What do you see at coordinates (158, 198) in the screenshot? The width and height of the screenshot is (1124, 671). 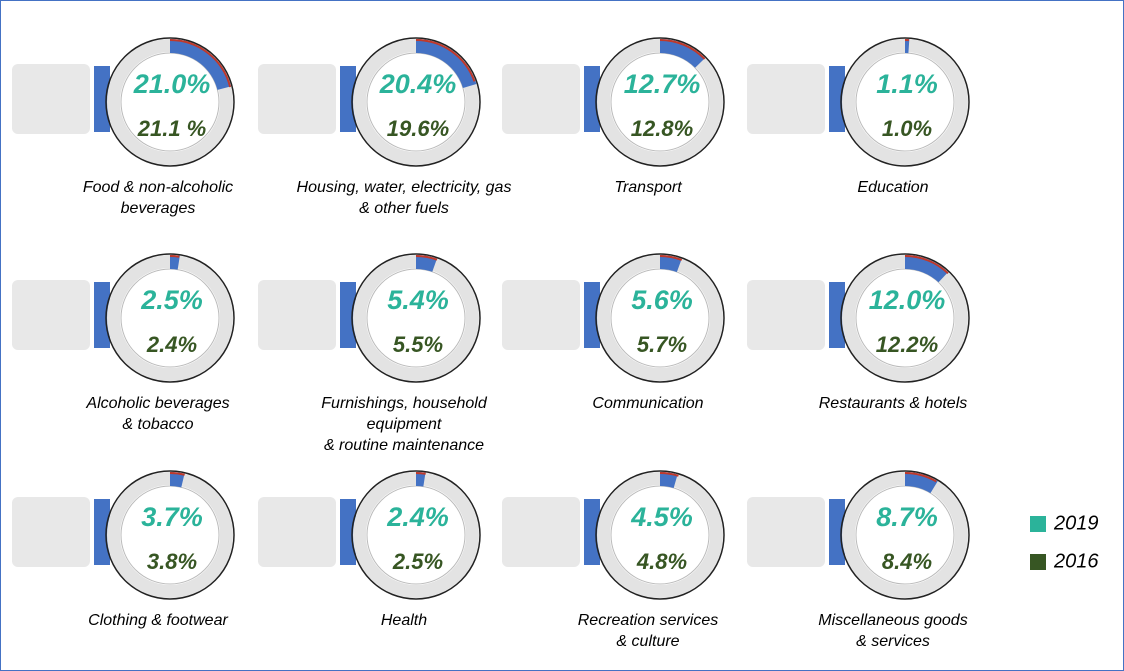 I see `category-label: Food & non-alcoholic beverages` at bounding box center [158, 198].